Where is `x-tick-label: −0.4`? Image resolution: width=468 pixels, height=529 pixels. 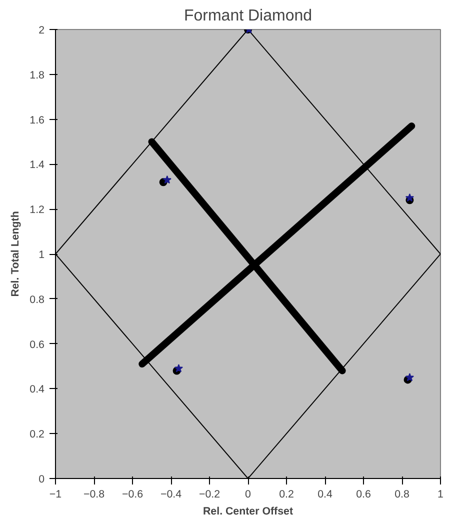 x-tick-label: −0.4 is located at coordinates (171, 494).